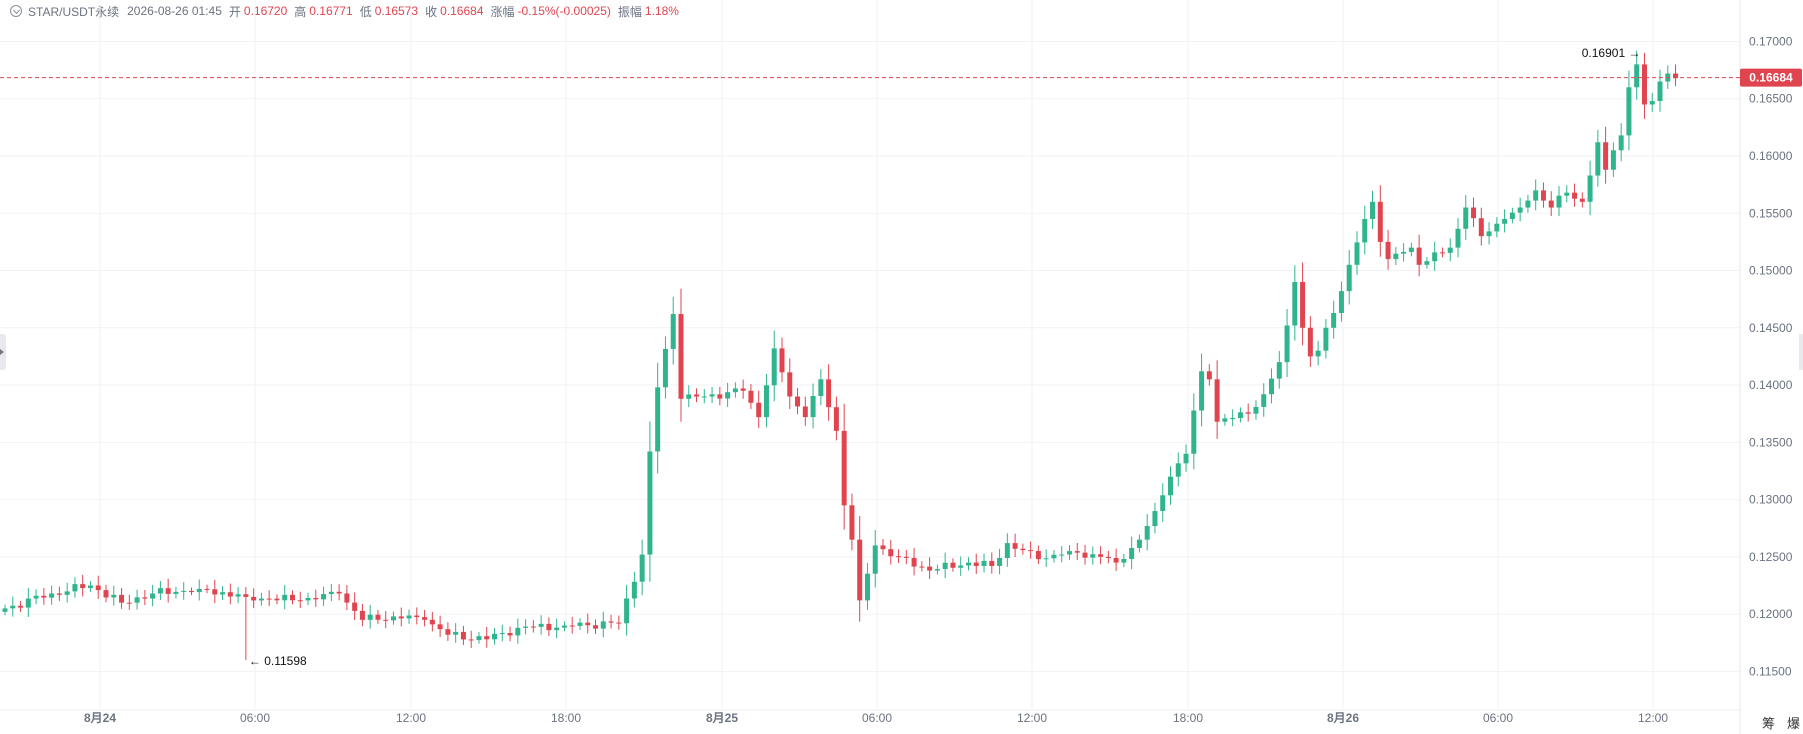  I want to click on chip-distribution-icon: 筹, so click(1769, 723).